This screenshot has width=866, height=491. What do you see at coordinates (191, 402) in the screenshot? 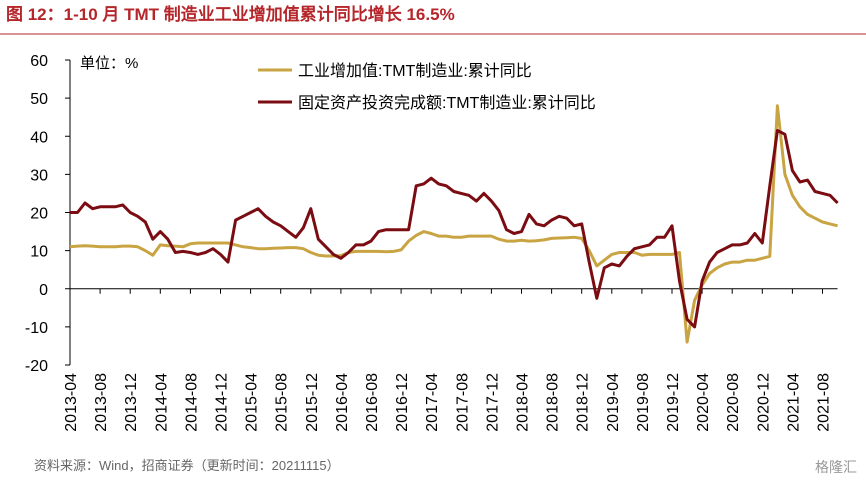
I see `x-tick-label: 2014-08` at bounding box center [191, 402].